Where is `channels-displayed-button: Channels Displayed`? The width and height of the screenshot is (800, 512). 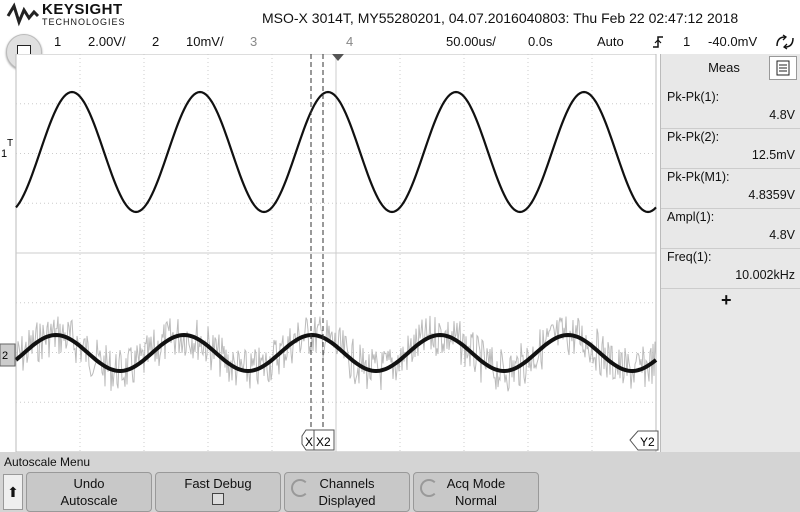
channels-displayed-button: Channels Displayed is located at coordinates (347, 492).